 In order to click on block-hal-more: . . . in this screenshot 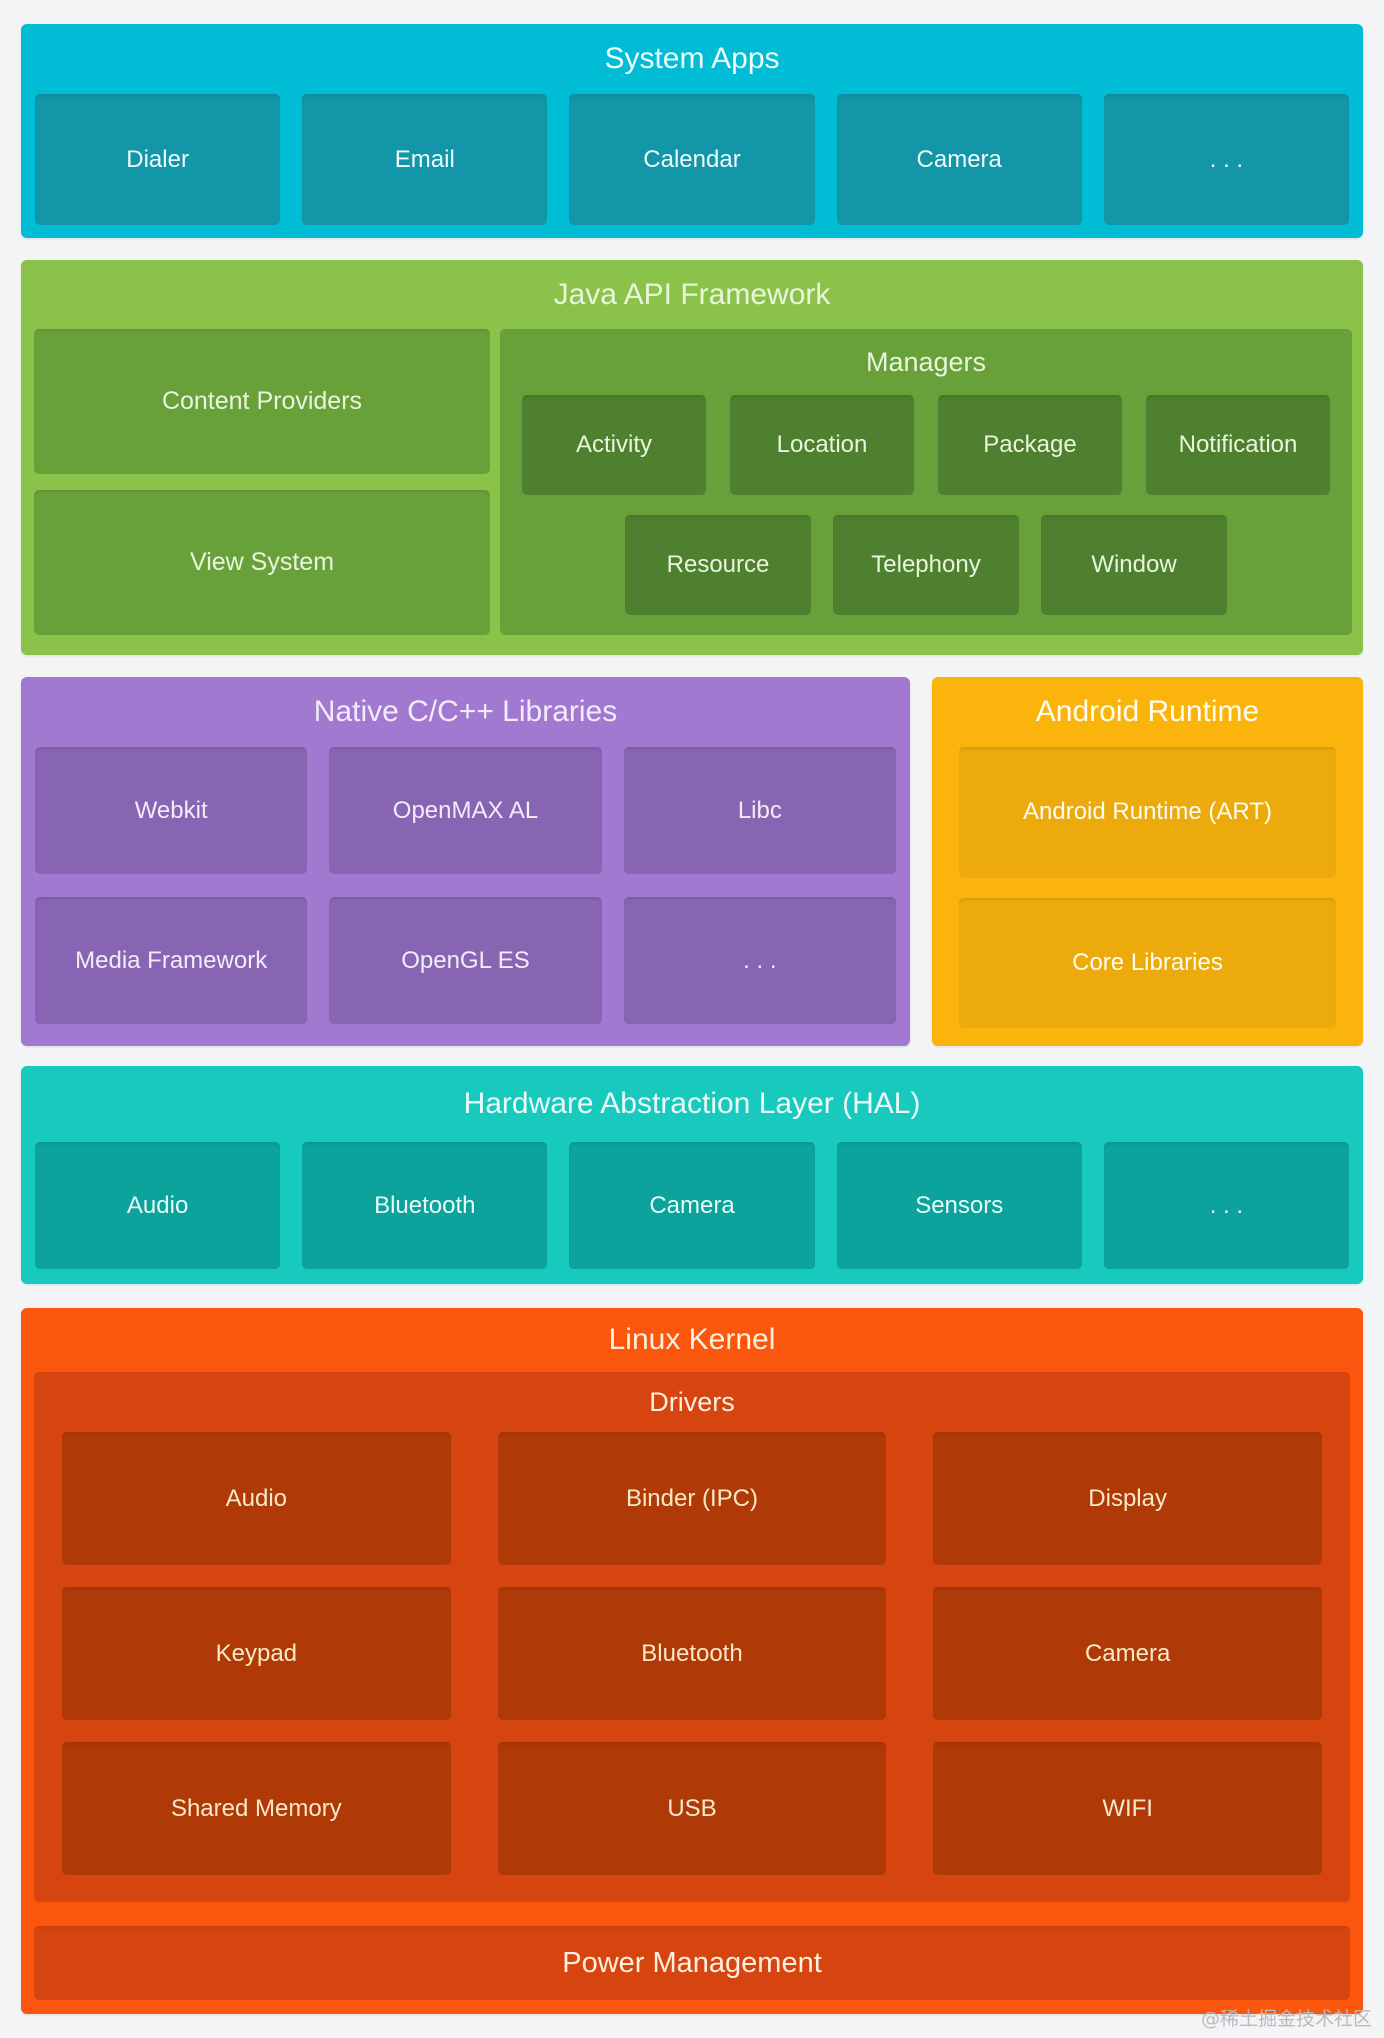, I will do `click(1226, 1205)`.